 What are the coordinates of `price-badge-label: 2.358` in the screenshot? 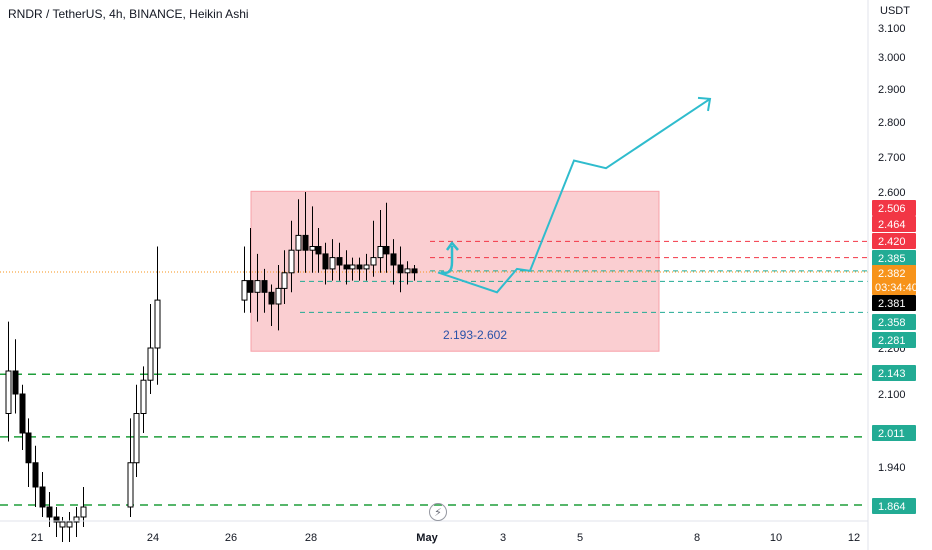 It's located at (892, 323).